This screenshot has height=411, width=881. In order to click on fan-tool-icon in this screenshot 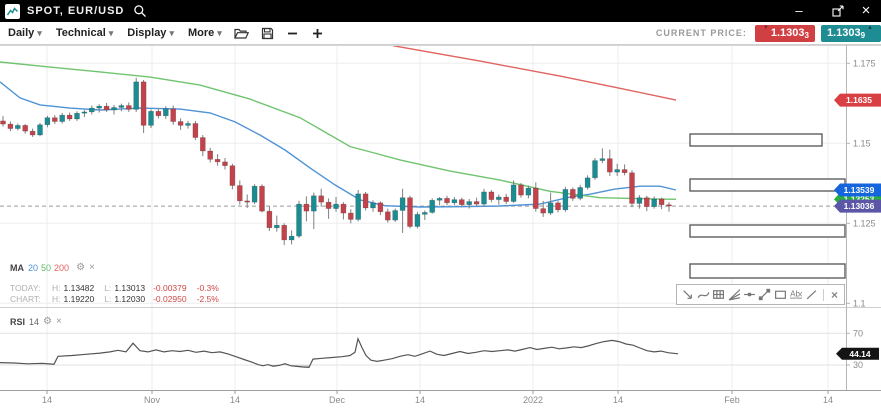, I will do `click(733, 295)`.